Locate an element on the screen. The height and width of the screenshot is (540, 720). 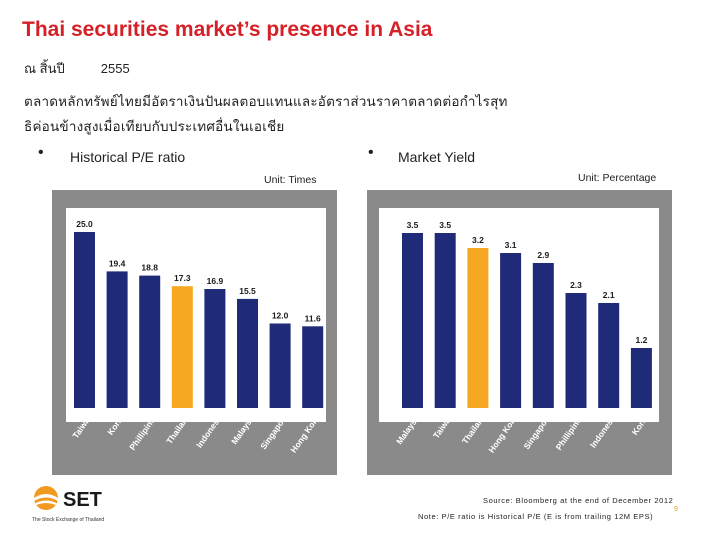
data-label-thailand: 17.3 is located at coordinates (182, 278).